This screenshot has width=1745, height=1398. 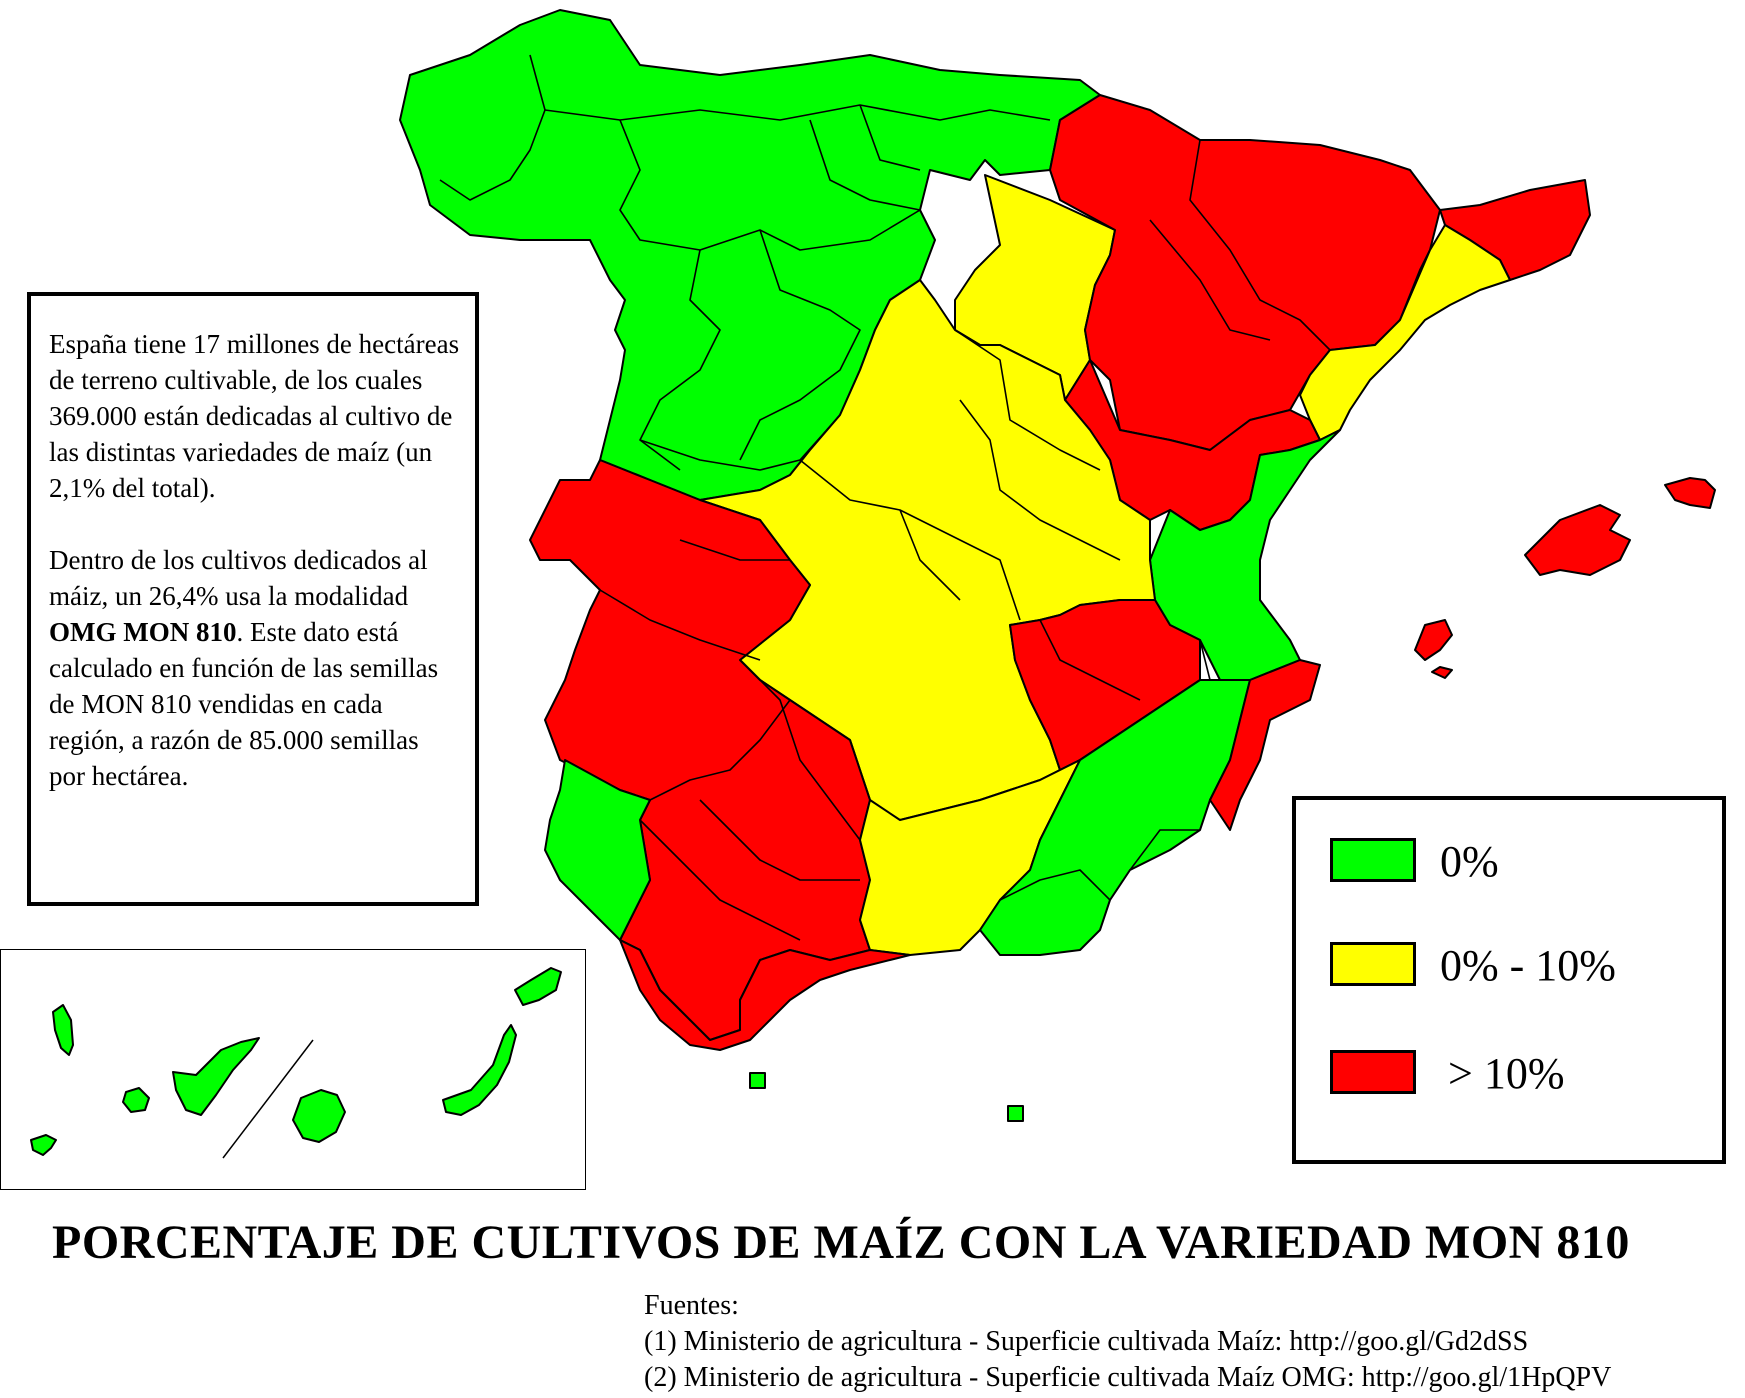 What do you see at coordinates (1520, 863) in the screenshot?
I see `legend-item-0: 0%` at bounding box center [1520, 863].